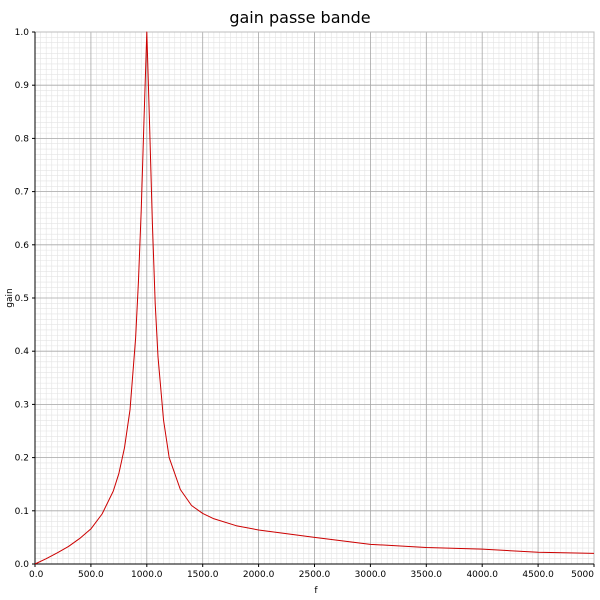 Image resolution: width=600 pixels, height=600 pixels. What do you see at coordinates (22, 352) in the screenshot?
I see `y-tick-label: 0.4` at bounding box center [22, 352].